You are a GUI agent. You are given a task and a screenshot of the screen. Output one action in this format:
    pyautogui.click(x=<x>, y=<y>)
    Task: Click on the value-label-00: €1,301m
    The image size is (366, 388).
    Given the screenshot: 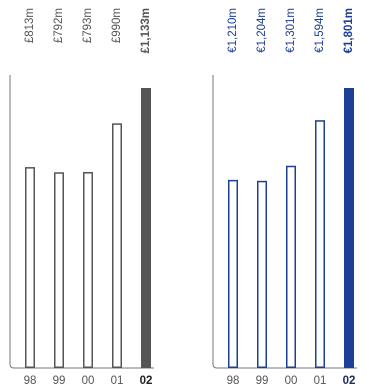 What is the action you would take?
    pyautogui.click(x=291, y=30)
    